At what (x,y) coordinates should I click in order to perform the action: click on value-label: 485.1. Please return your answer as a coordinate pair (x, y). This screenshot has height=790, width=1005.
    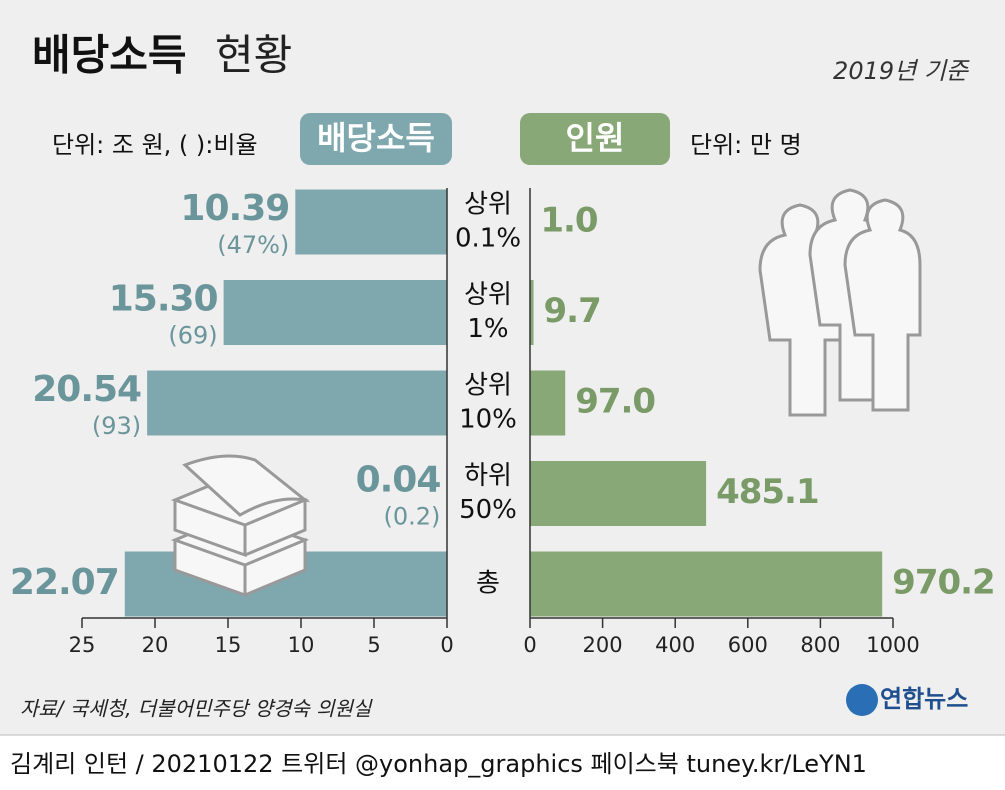
    Looking at the image, I should click on (767, 492).